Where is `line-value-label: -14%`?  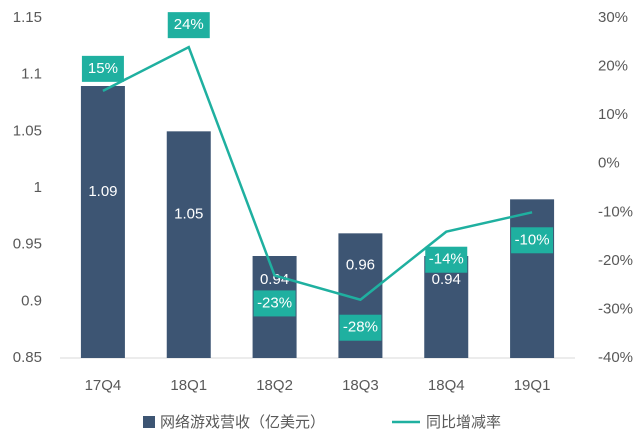
line-value-label: -14% is located at coordinates (446, 259).